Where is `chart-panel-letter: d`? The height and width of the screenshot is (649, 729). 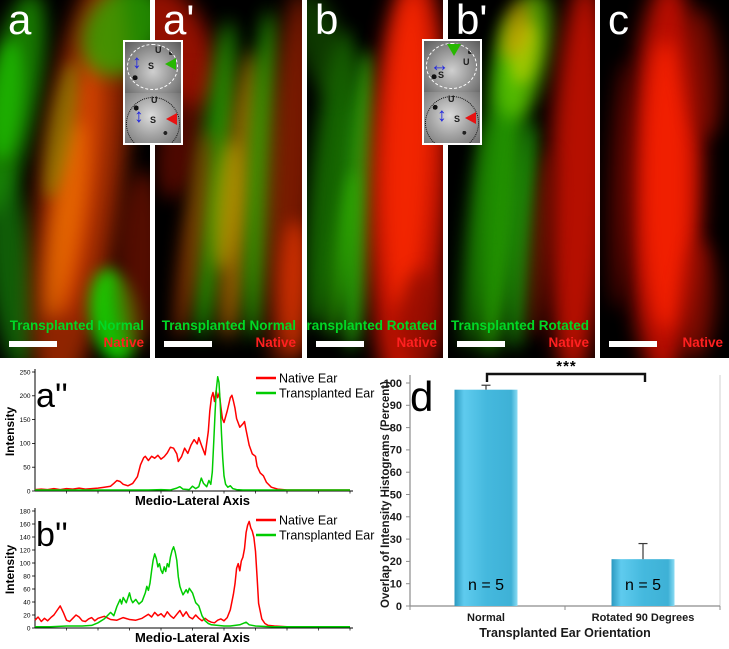
chart-panel-letter: d is located at coordinates (421, 396).